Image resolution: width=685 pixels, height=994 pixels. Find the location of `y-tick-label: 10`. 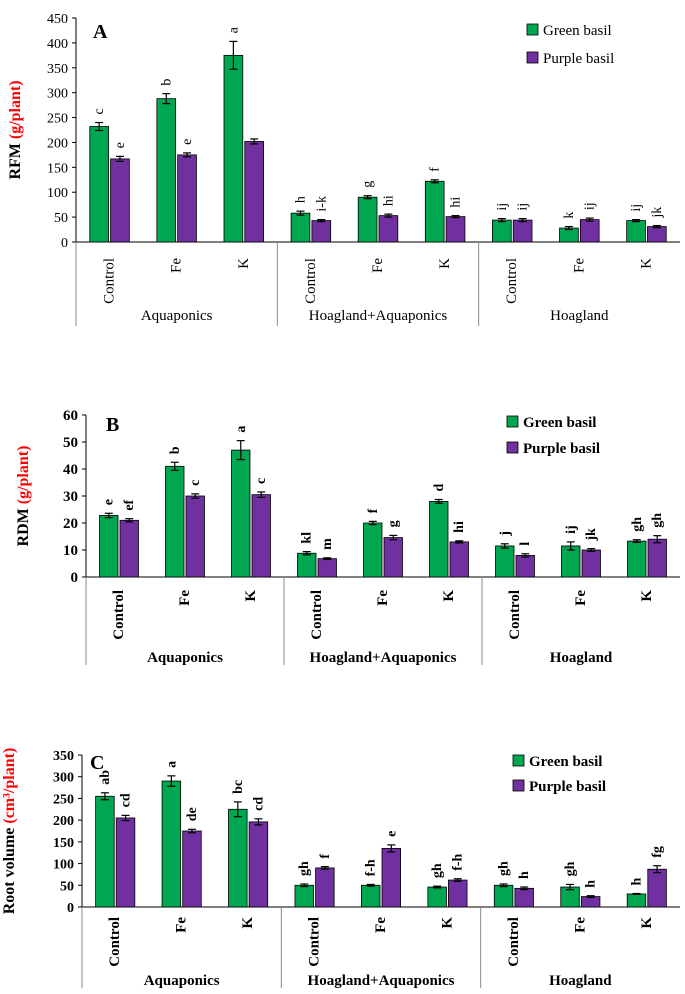

y-tick-label: 10 is located at coordinates (70, 551).